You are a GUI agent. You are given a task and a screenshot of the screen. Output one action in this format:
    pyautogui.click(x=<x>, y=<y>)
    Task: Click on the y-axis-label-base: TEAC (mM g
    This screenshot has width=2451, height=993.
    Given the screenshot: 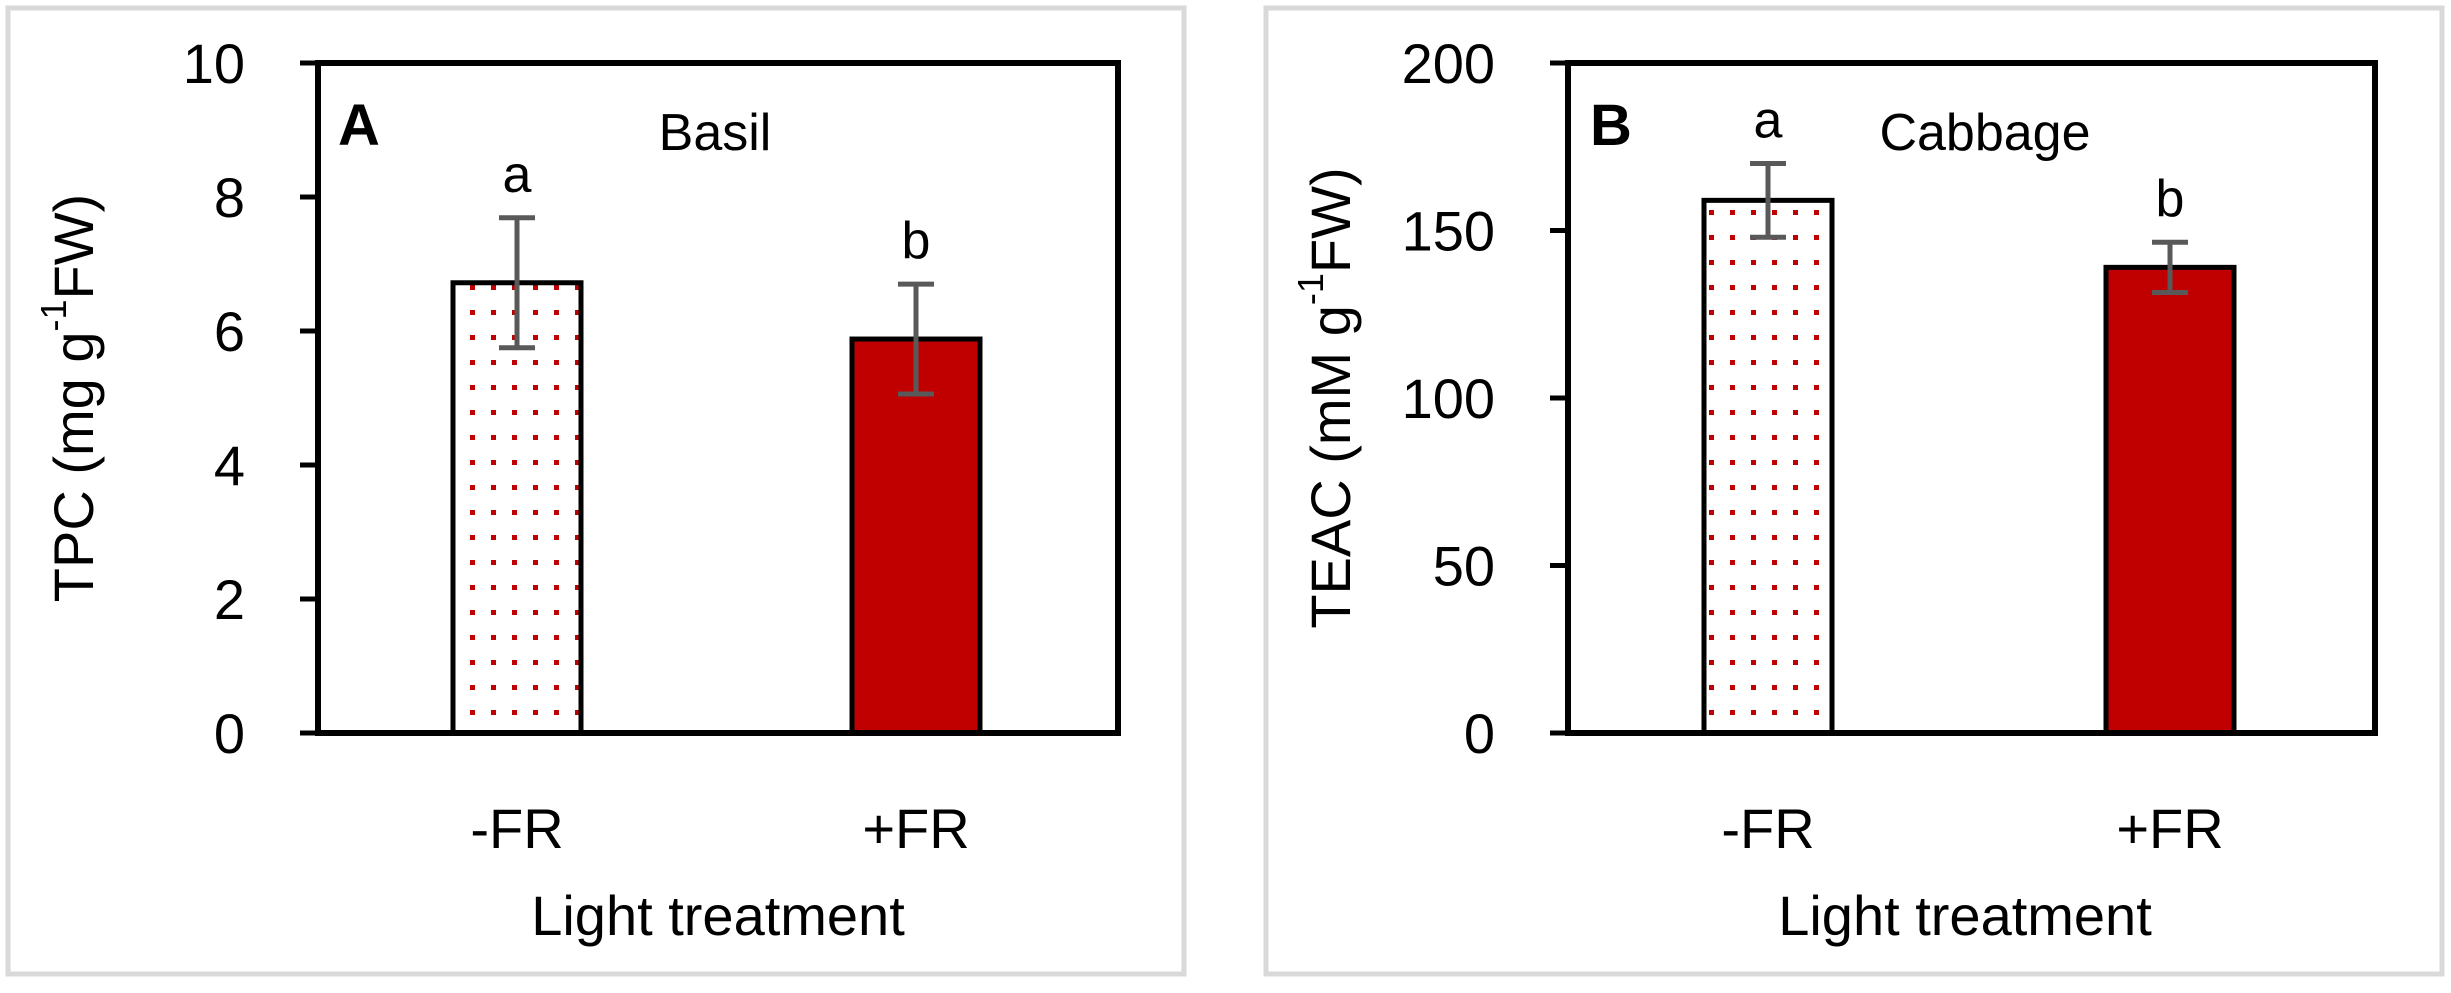 What is the action you would take?
    pyautogui.click(x=1330, y=467)
    